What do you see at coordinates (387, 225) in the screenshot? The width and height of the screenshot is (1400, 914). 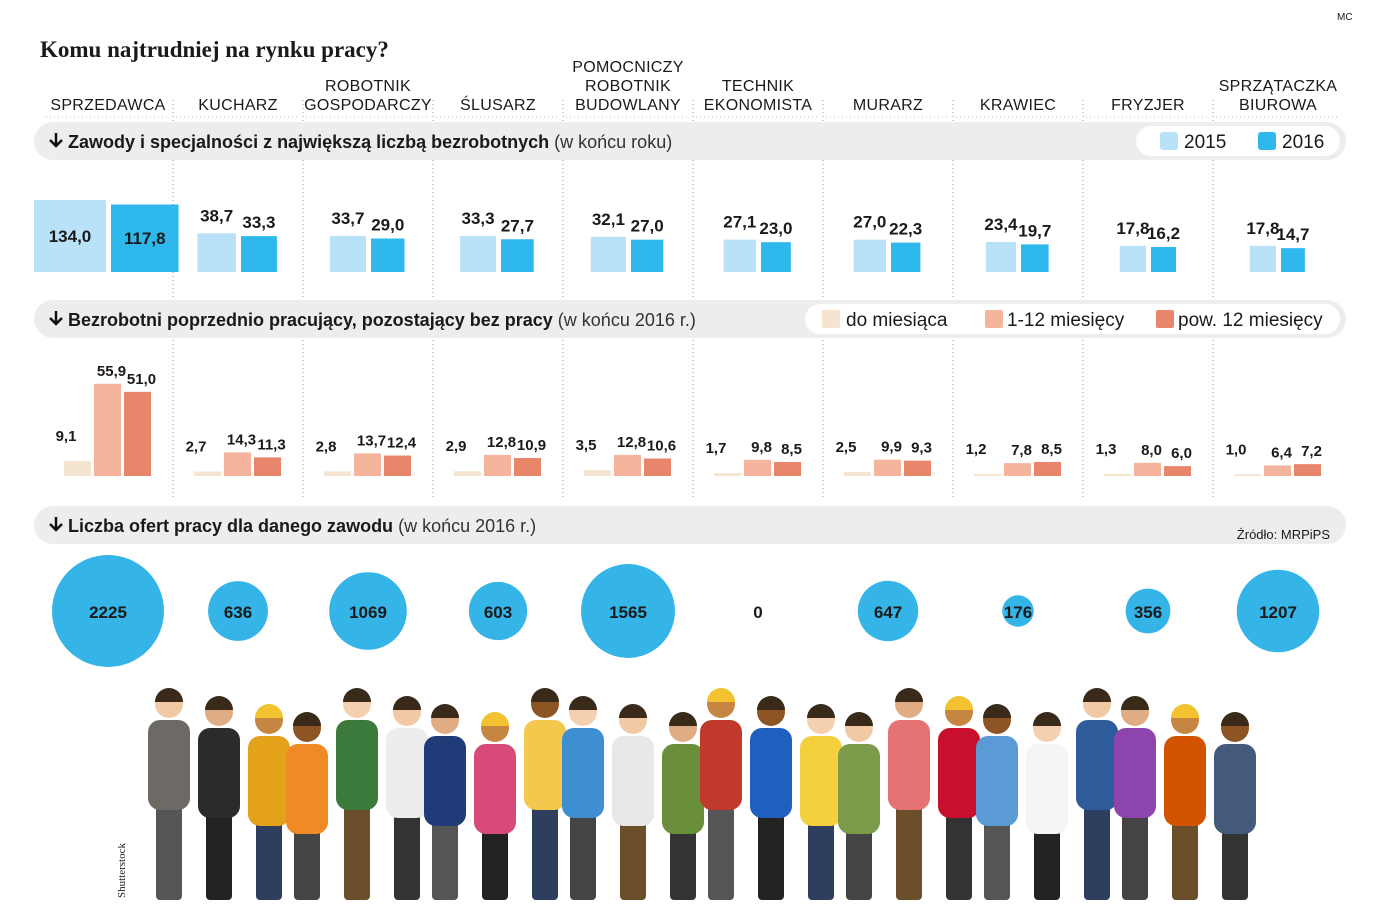 I see `value-label: 29,0` at bounding box center [387, 225].